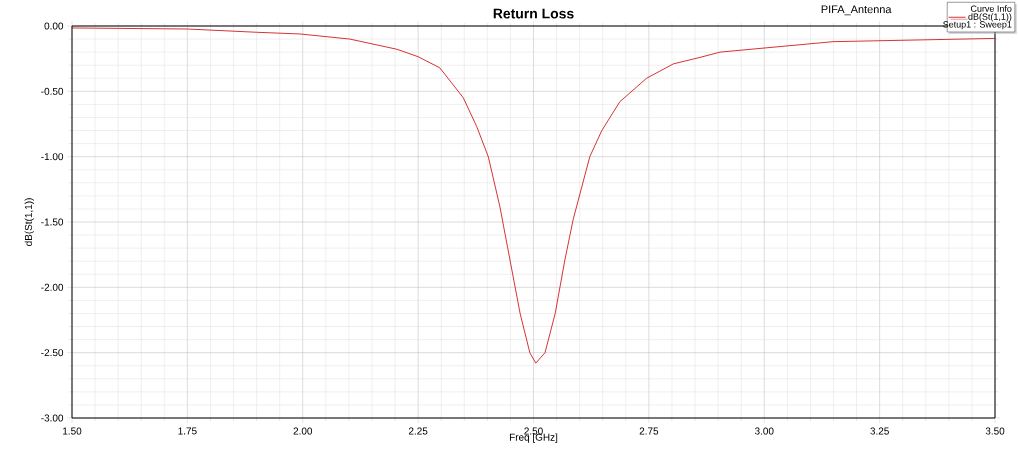 This screenshot has width=1018, height=453. What do you see at coordinates (187, 431) in the screenshot?
I see `x-tick-label: 1.75` at bounding box center [187, 431].